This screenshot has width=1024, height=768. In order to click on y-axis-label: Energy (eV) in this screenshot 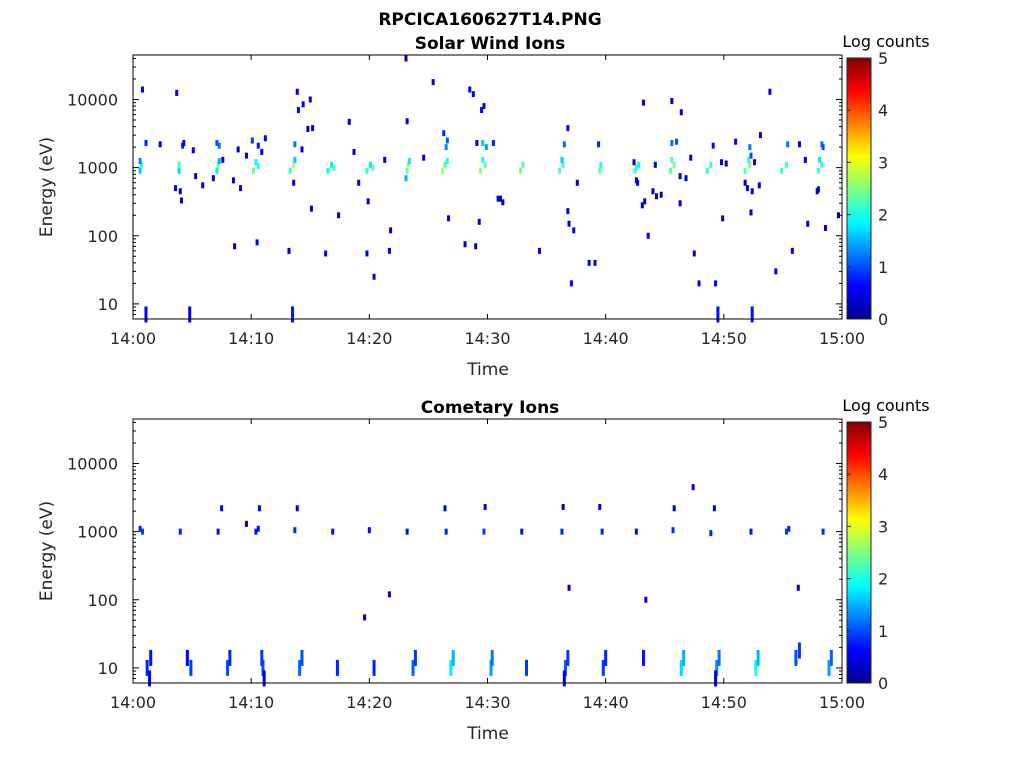, I will do `click(47, 187)`.